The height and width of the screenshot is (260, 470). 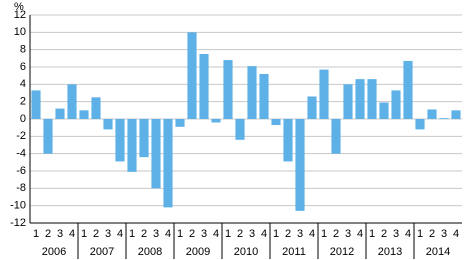 I want to click on y-tick-label: -10, so click(x=18, y=206).